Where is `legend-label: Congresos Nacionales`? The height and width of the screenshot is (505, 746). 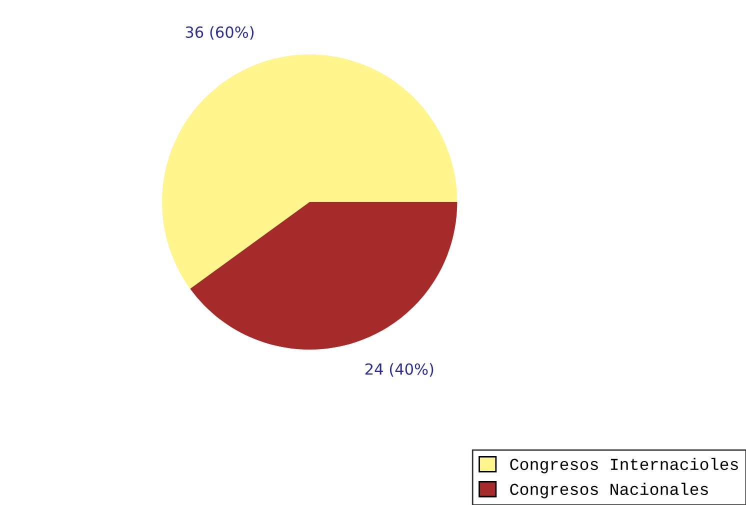
legend-label: Congresos Nacionales is located at coordinates (609, 490).